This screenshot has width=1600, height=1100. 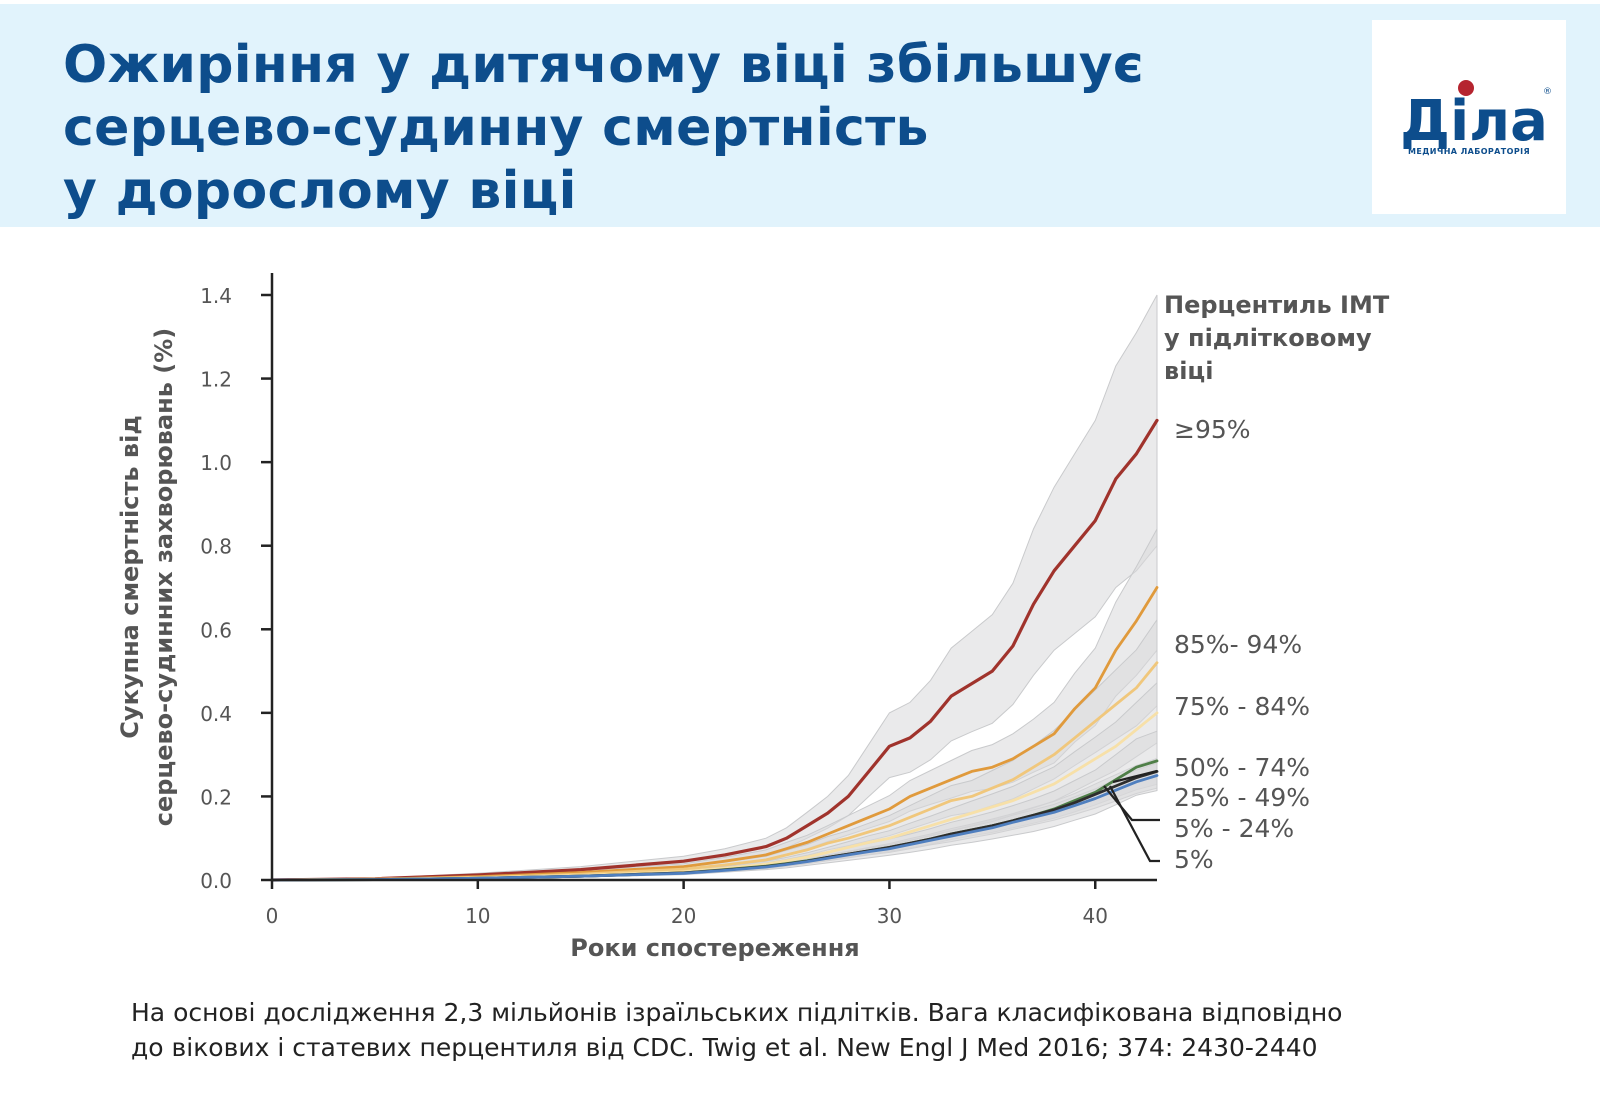 I want to click on logo-text: Діла, so click(x=1474, y=121).